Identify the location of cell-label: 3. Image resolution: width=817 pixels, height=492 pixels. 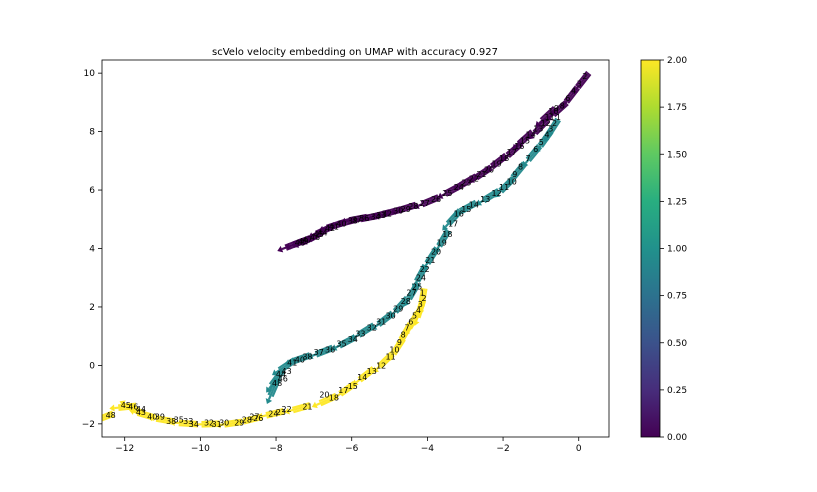
(550, 129).